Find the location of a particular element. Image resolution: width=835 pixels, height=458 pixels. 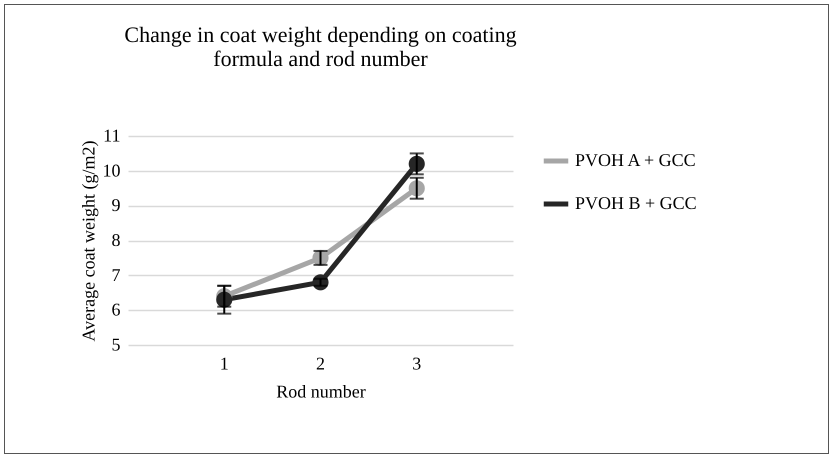

x-tick-label: 3 is located at coordinates (417, 364).